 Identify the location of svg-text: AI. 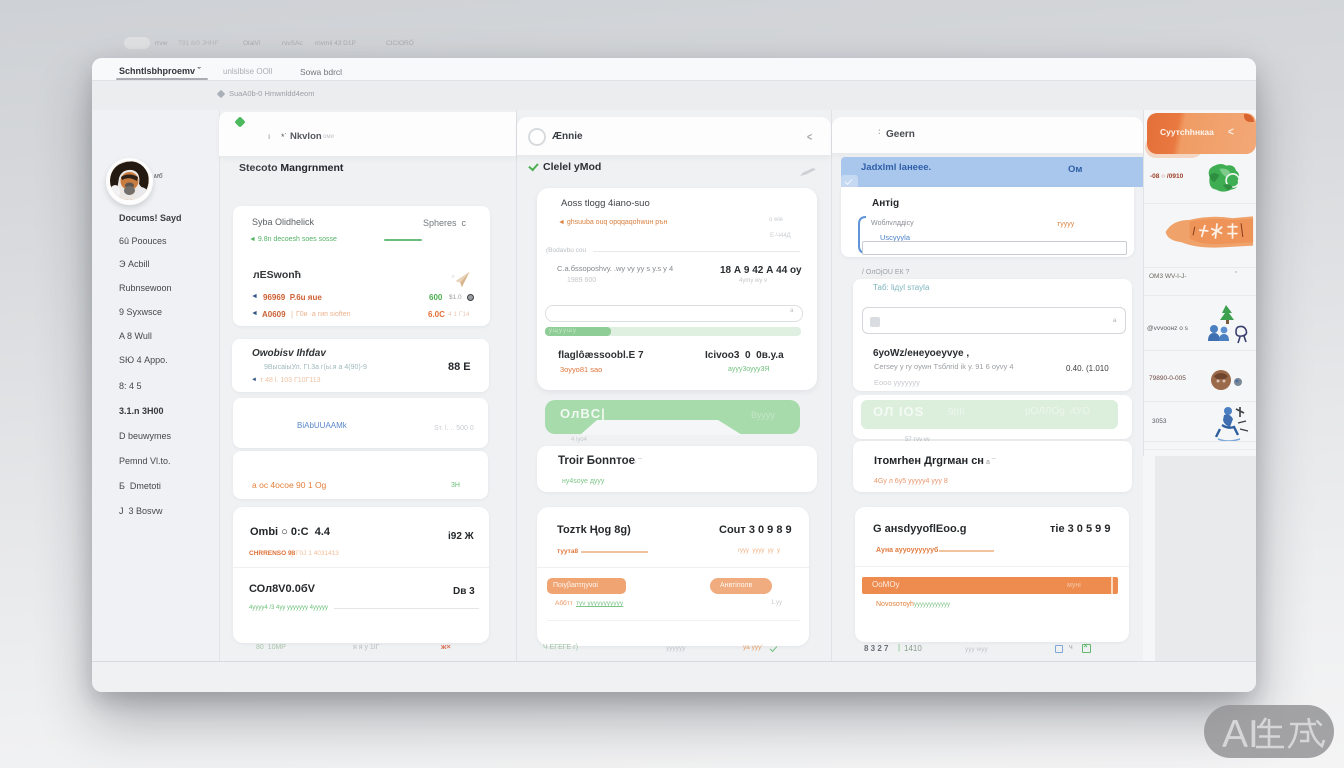
(1240, 734).